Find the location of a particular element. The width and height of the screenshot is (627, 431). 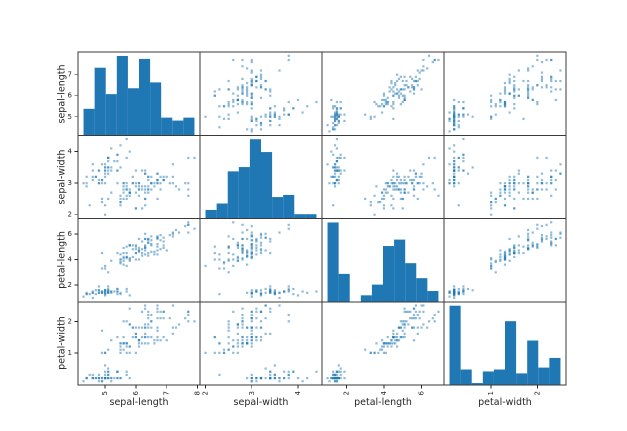

x-tick-label: 4 is located at coordinates (298, 392).